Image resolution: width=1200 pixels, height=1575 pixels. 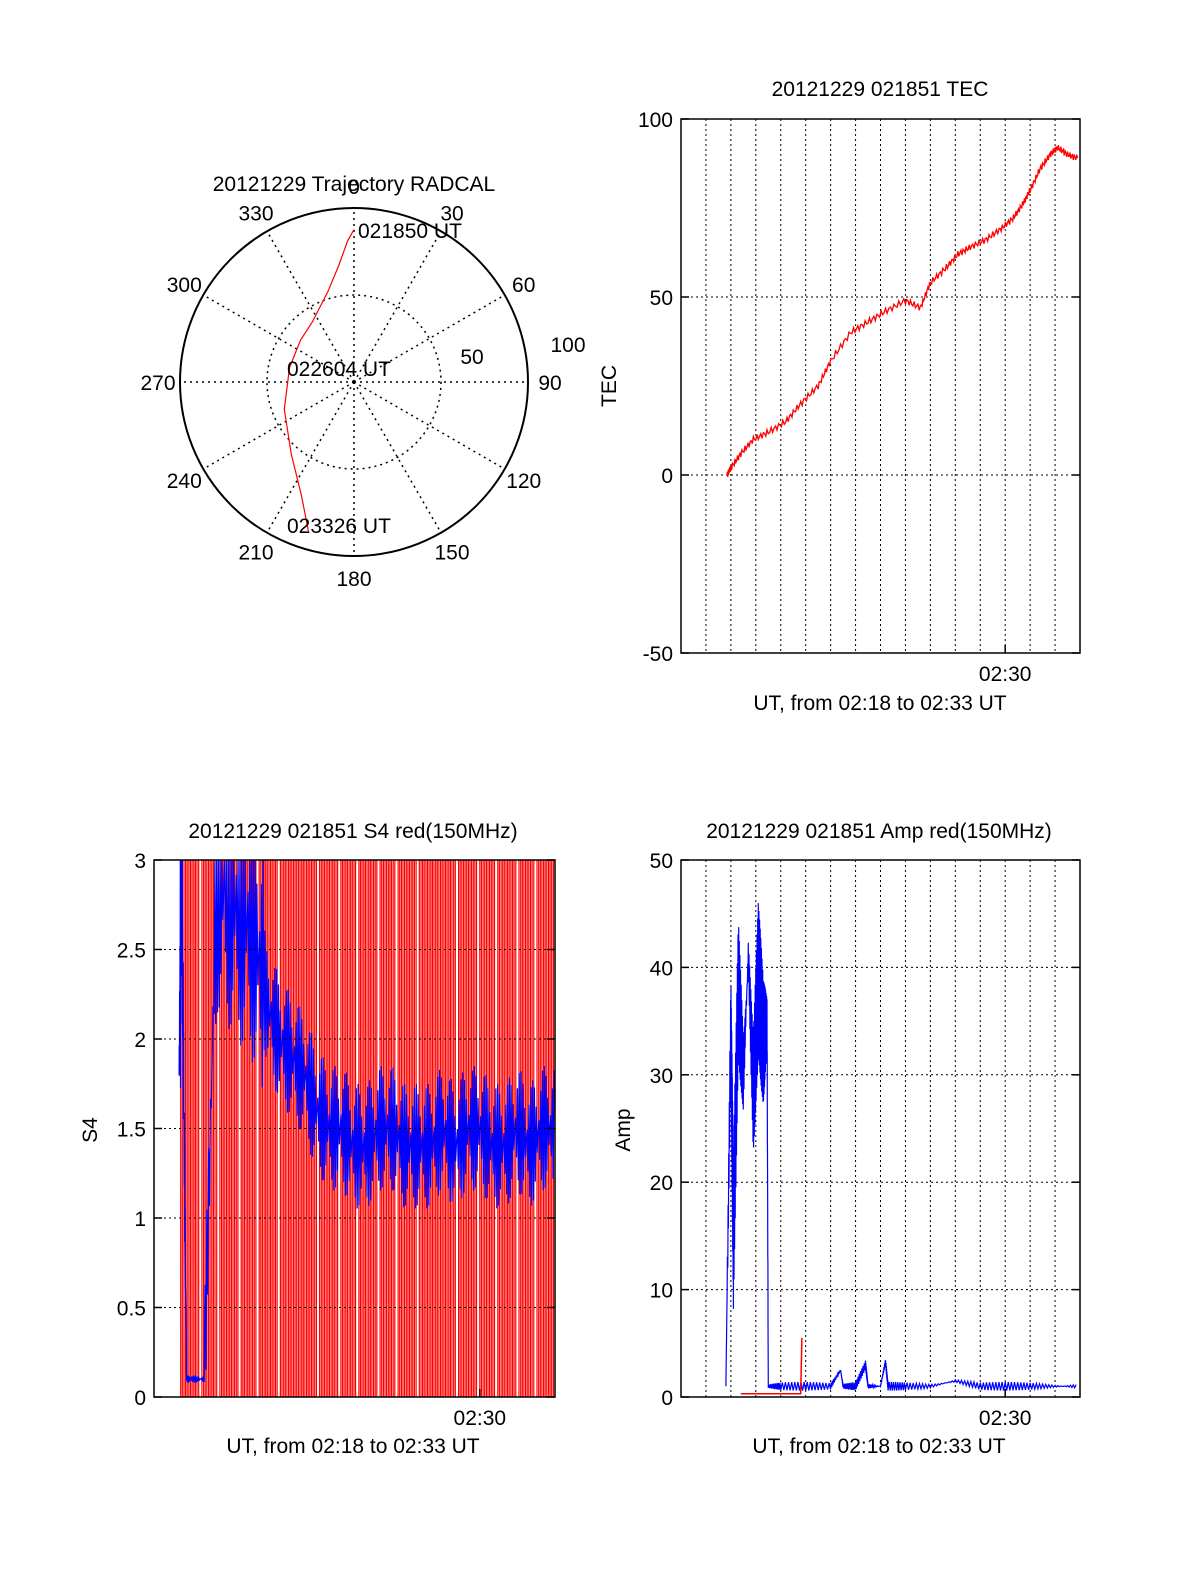 What do you see at coordinates (880, 89) in the screenshot?
I see `tec-title: 20121229 021851 TEC` at bounding box center [880, 89].